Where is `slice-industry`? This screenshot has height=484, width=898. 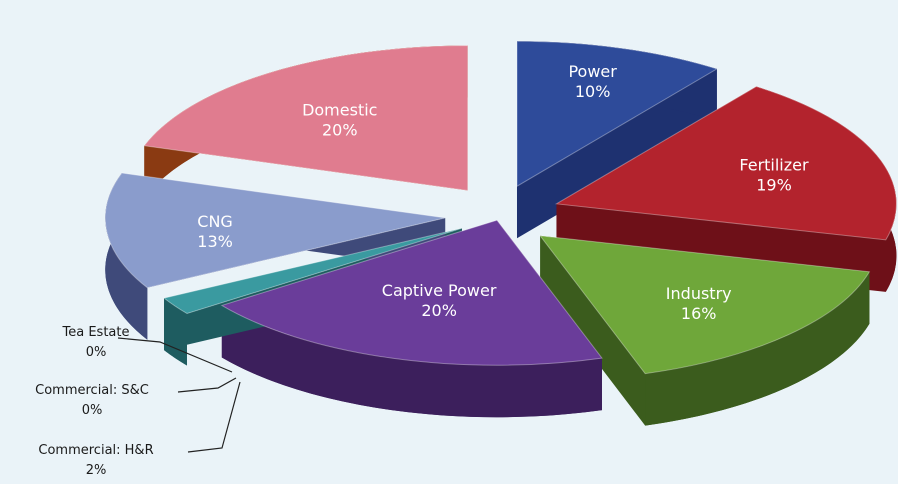
slice-industry is located at coordinates (704, 305).